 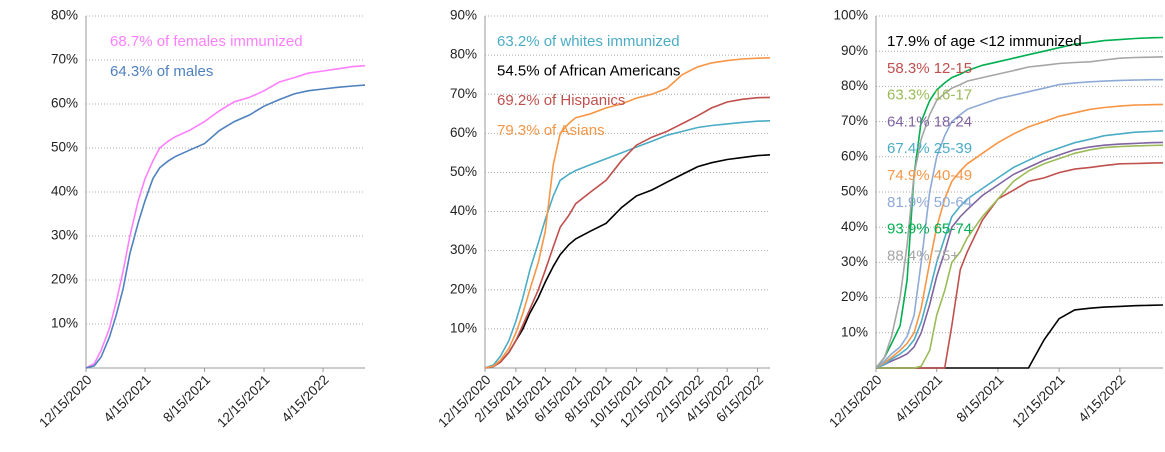 What do you see at coordinates (206, 41) in the screenshot?
I see `series-label: 68.7% of females immunized` at bounding box center [206, 41].